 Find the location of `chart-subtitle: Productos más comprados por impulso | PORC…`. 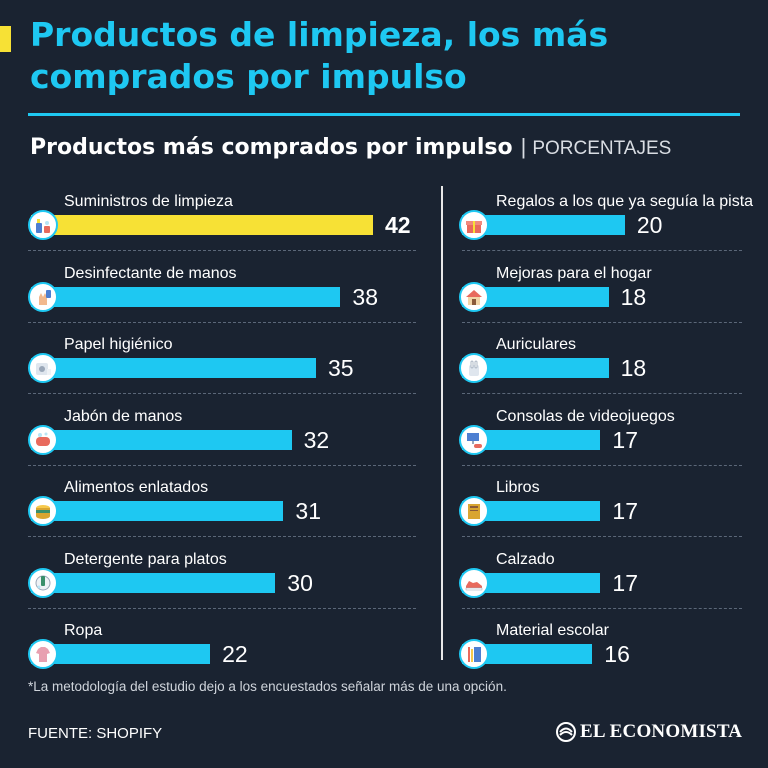

chart-subtitle: Productos más comprados por impulso | PORC… is located at coordinates (350, 148).